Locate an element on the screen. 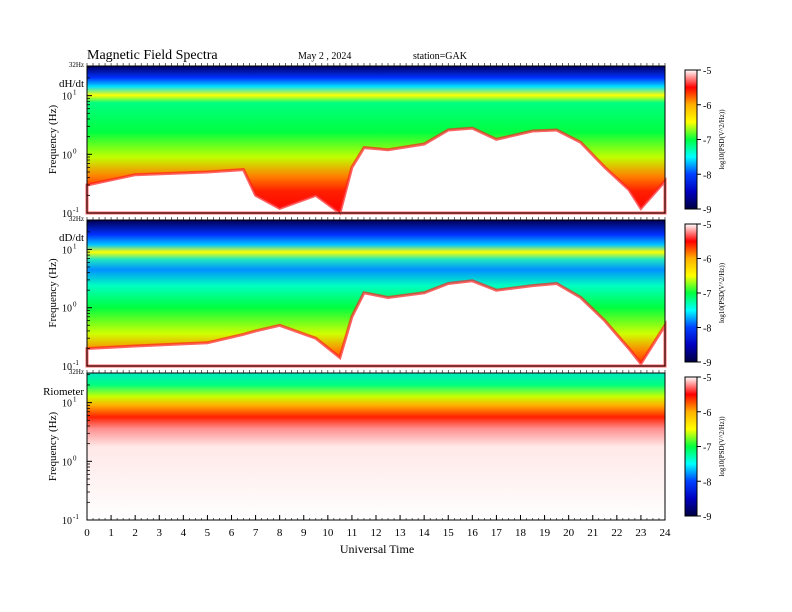  x-tick-label: 11 is located at coordinates (352, 533).